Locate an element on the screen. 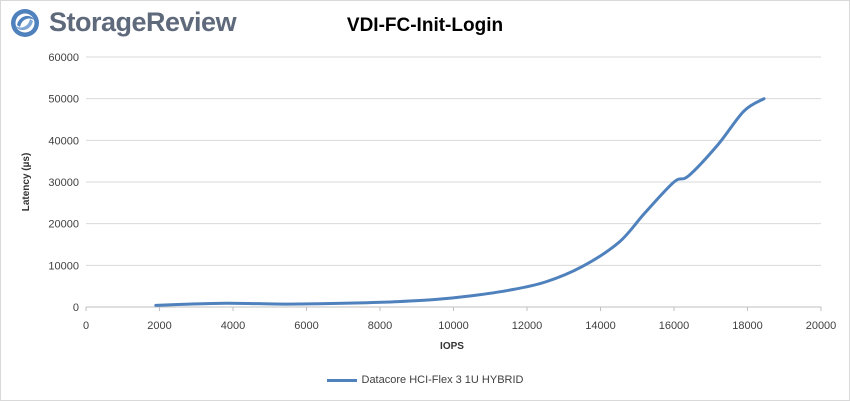 Image resolution: width=850 pixels, height=401 pixels. y-tick-label: 50000 is located at coordinates (63, 100).